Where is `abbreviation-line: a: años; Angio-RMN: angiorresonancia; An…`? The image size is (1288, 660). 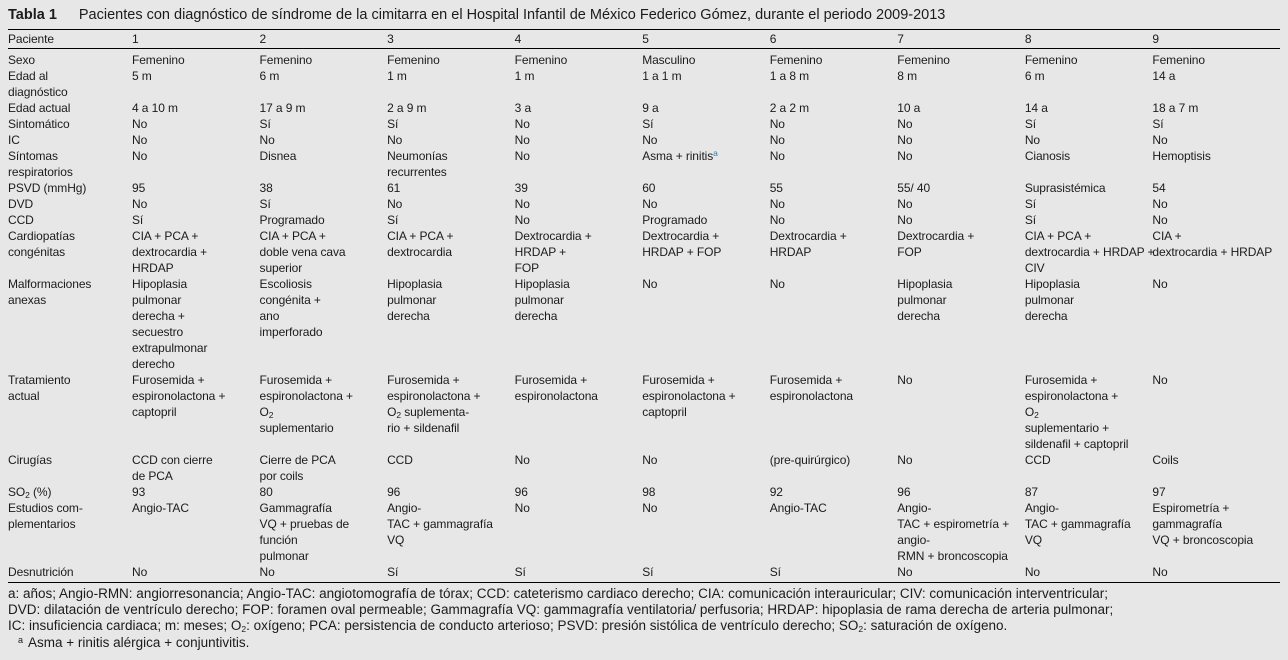 abbreviation-line: a: años; Angio-RMN: angiorresonancia; An… is located at coordinates (558, 593).